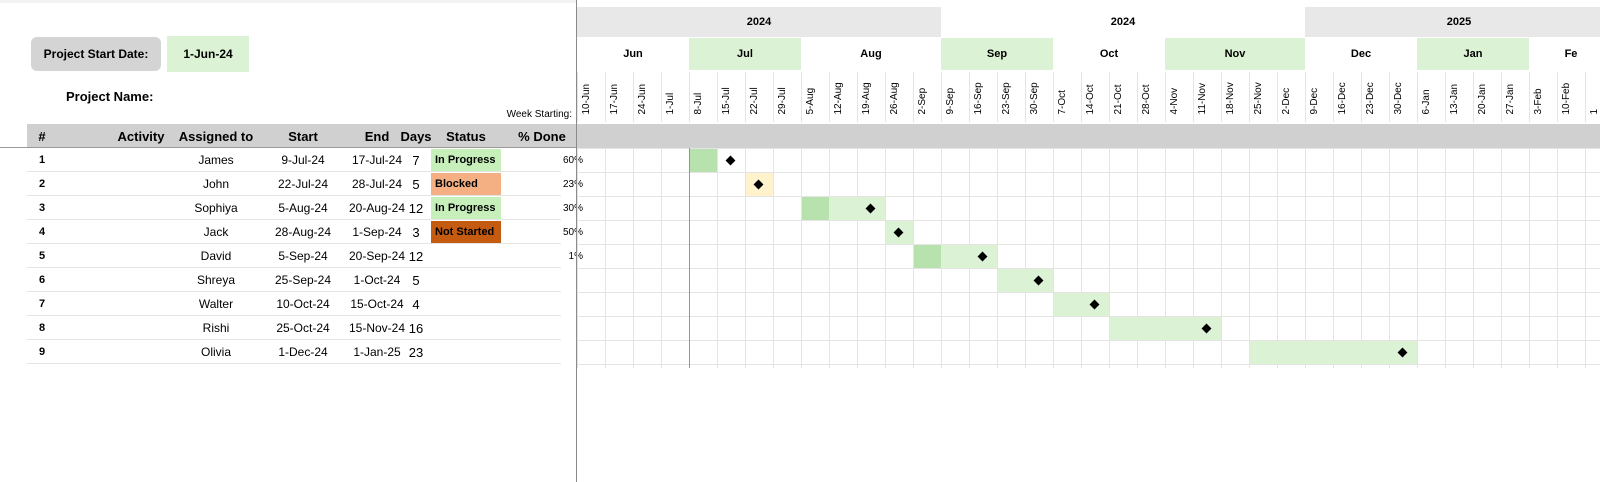  I want to click on status-cell: Not Started, so click(466, 232).